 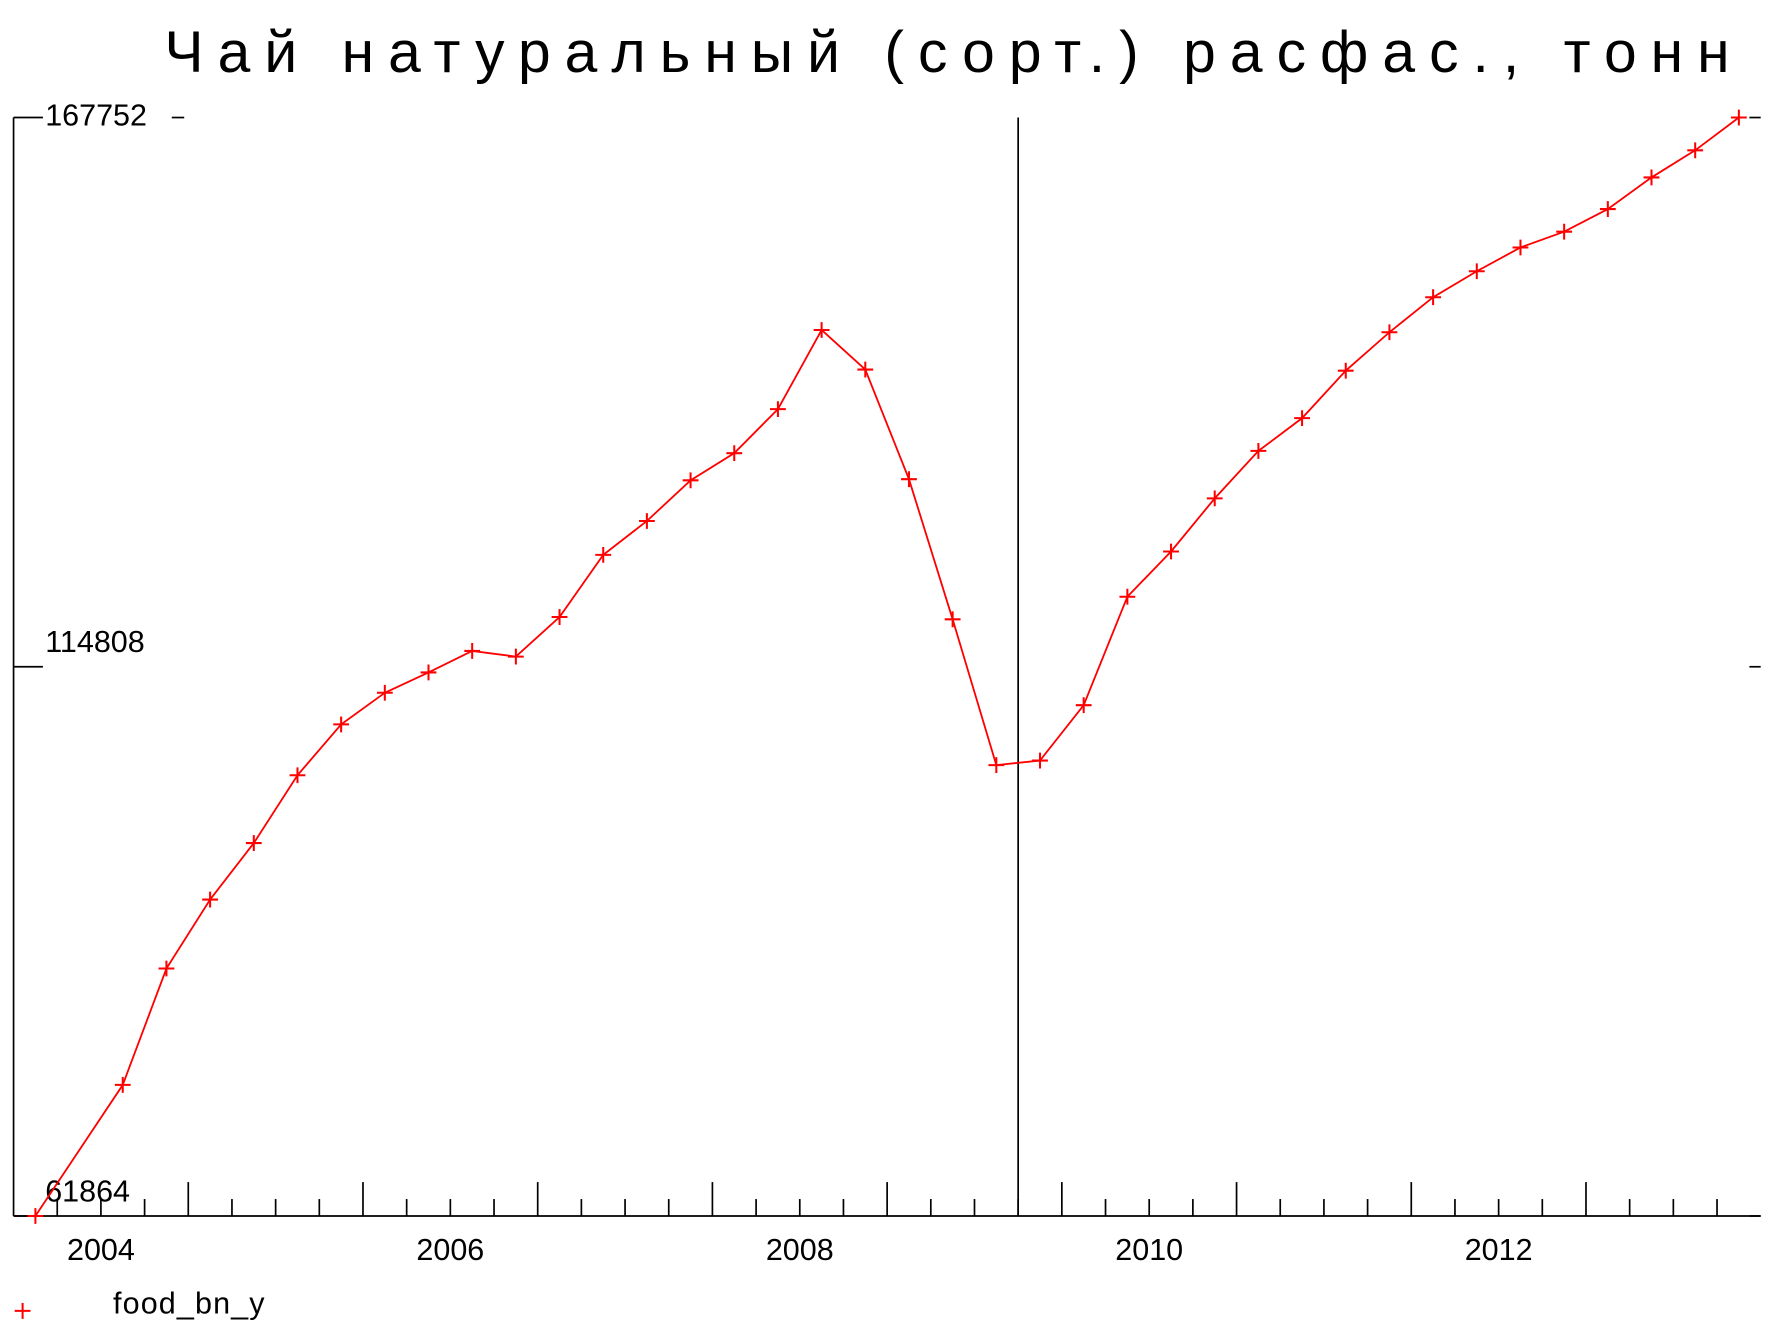 I want to click on legend-label: food_bn_y, so click(x=189, y=1303).